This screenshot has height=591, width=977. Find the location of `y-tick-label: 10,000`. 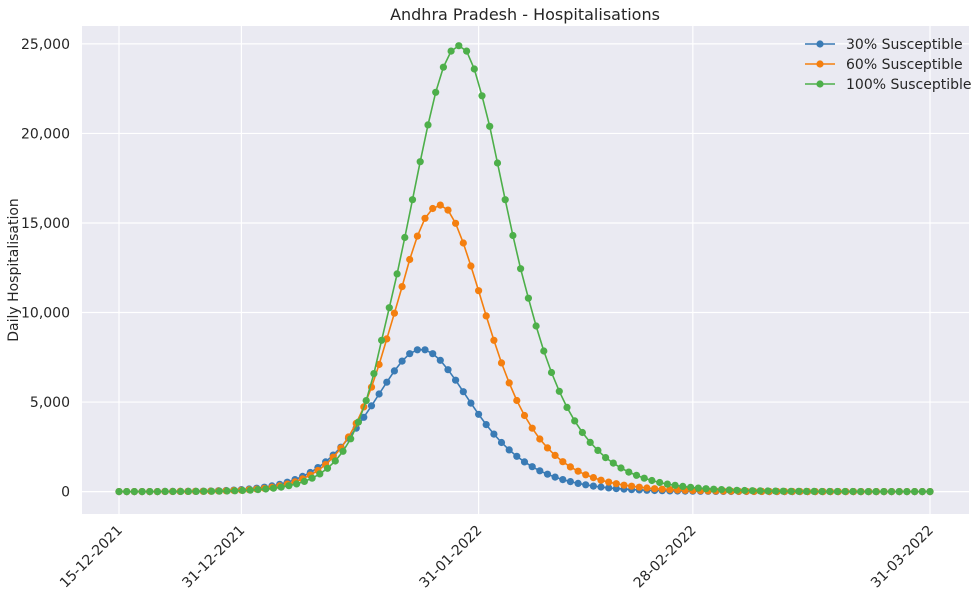

y-tick-label: 10,000 is located at coordinates (45, 314).